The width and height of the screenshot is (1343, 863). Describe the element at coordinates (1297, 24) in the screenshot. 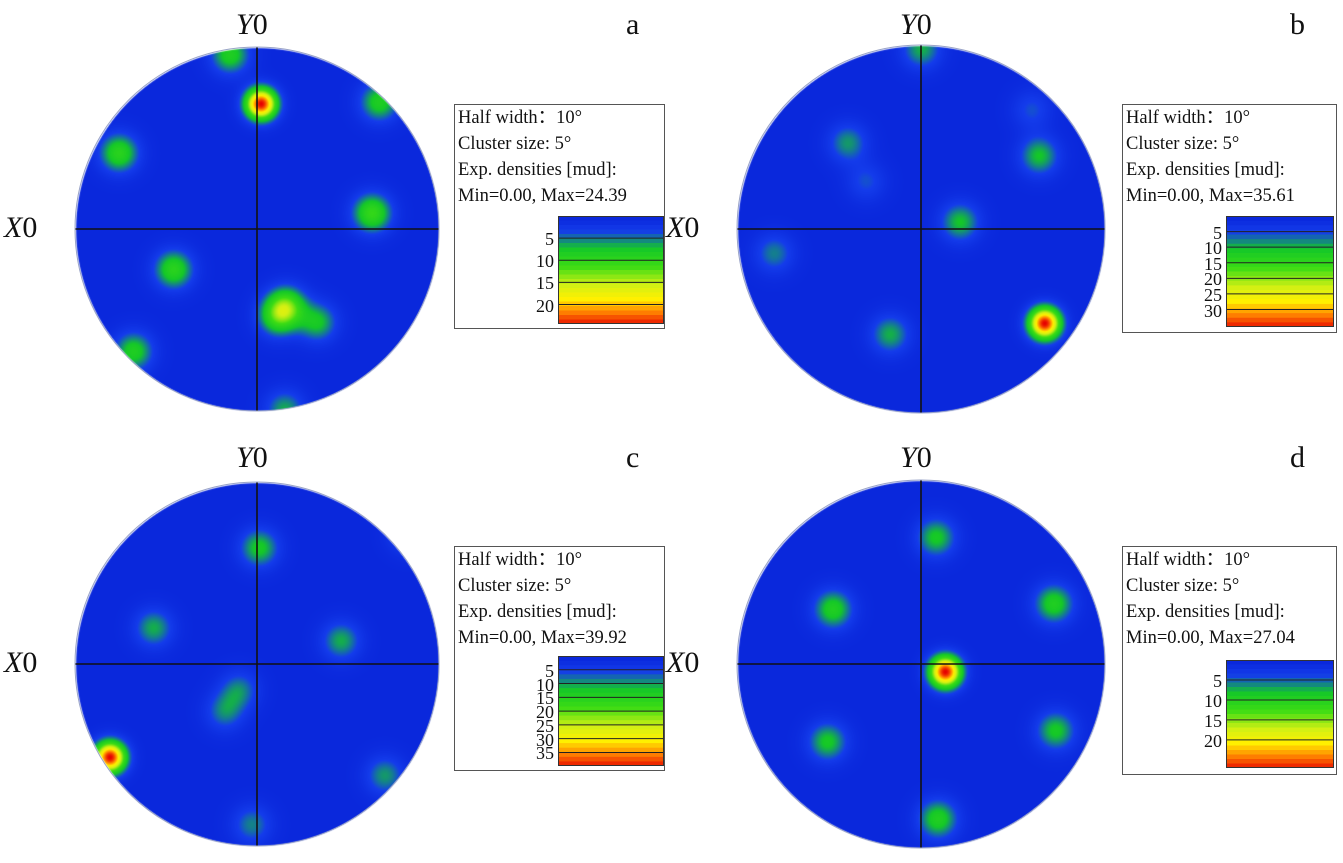

I see `panel-label: b` at that location.